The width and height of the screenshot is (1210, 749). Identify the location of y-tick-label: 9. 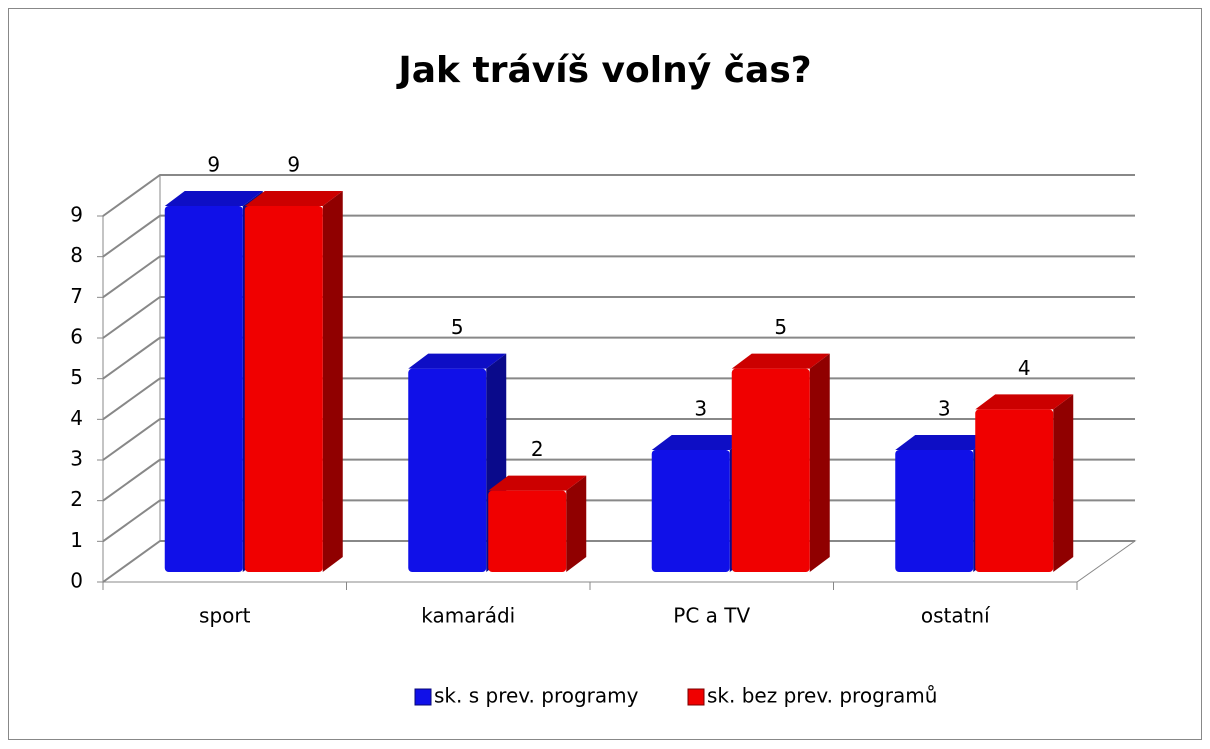
(76, 215).